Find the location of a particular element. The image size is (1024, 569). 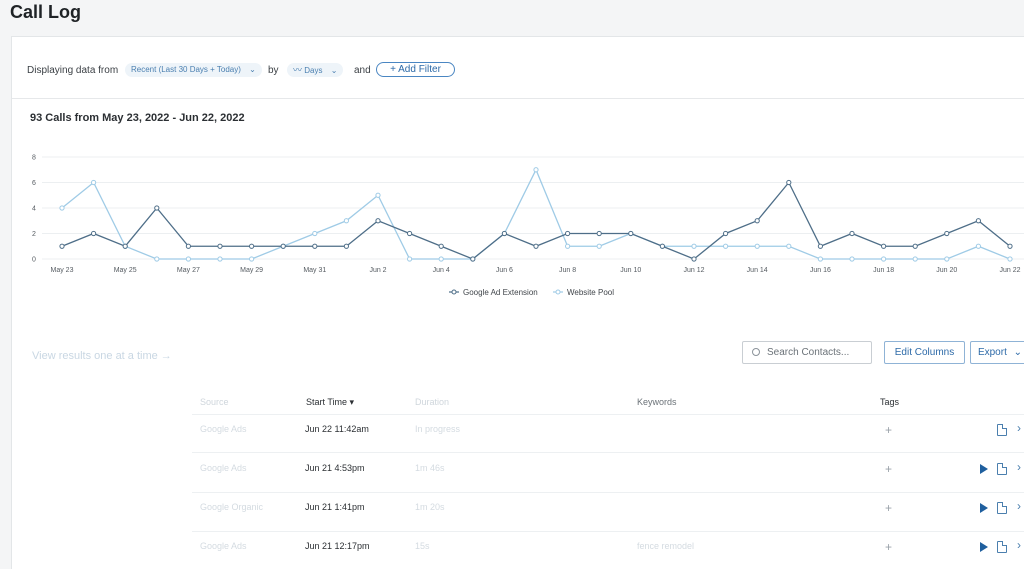

column-header-start-time: Start Time ▾ is located at coordinates (330, 402).